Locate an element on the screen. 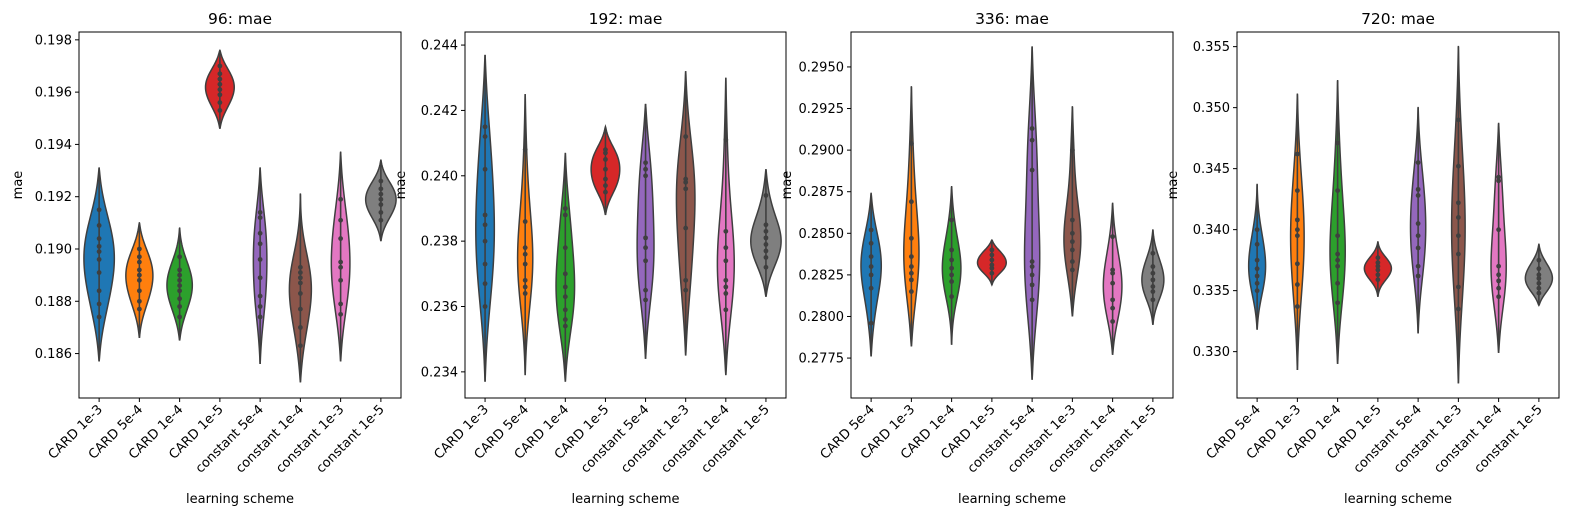 The width and height of the screenshot is (1577, 518). y-tick-label: 0.2925 is located at coordinates (822, 109).